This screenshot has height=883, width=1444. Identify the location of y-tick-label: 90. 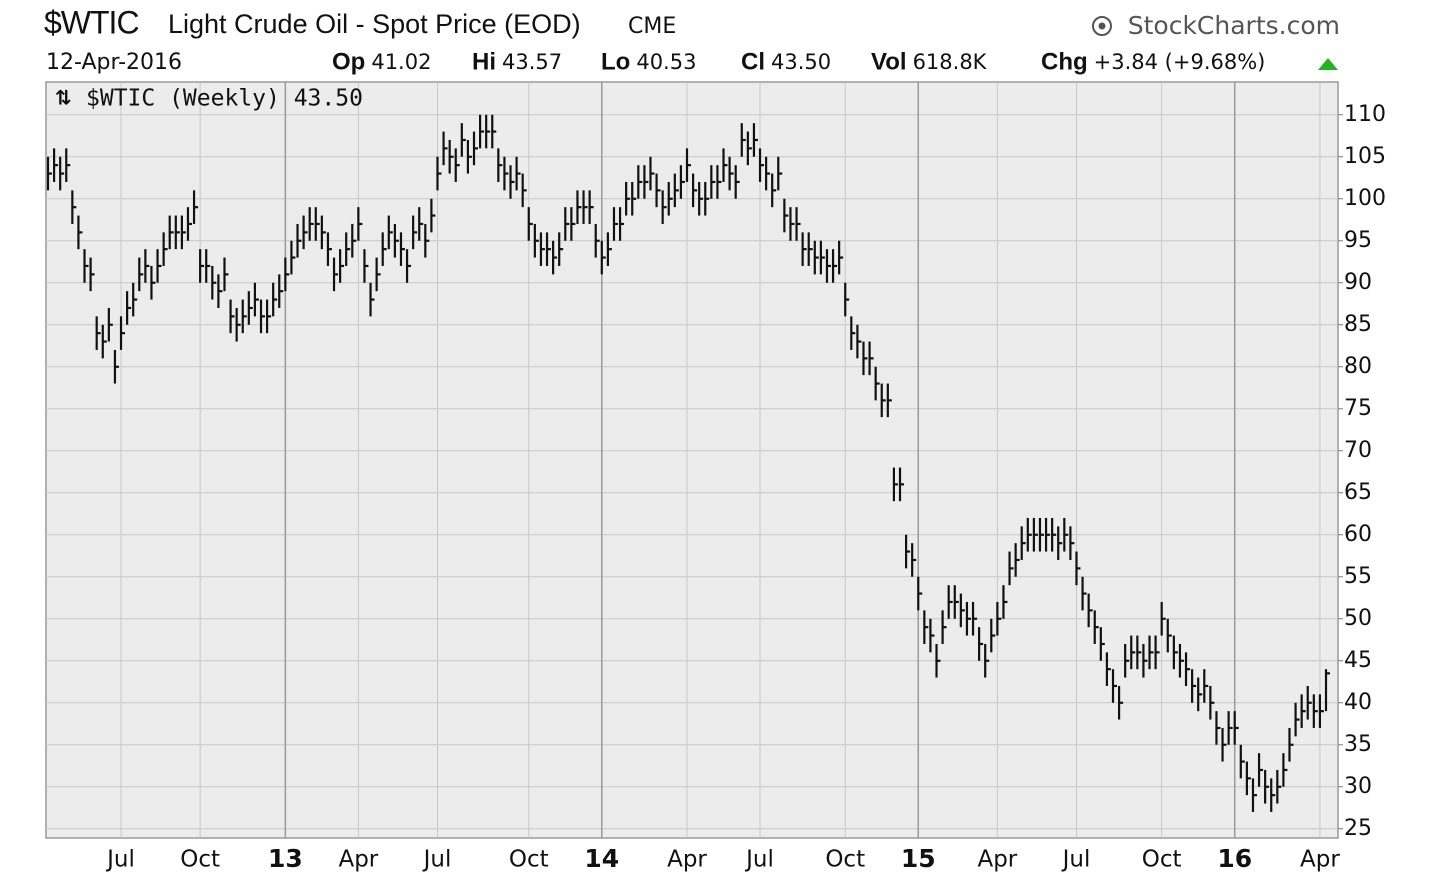
(1358, 282).